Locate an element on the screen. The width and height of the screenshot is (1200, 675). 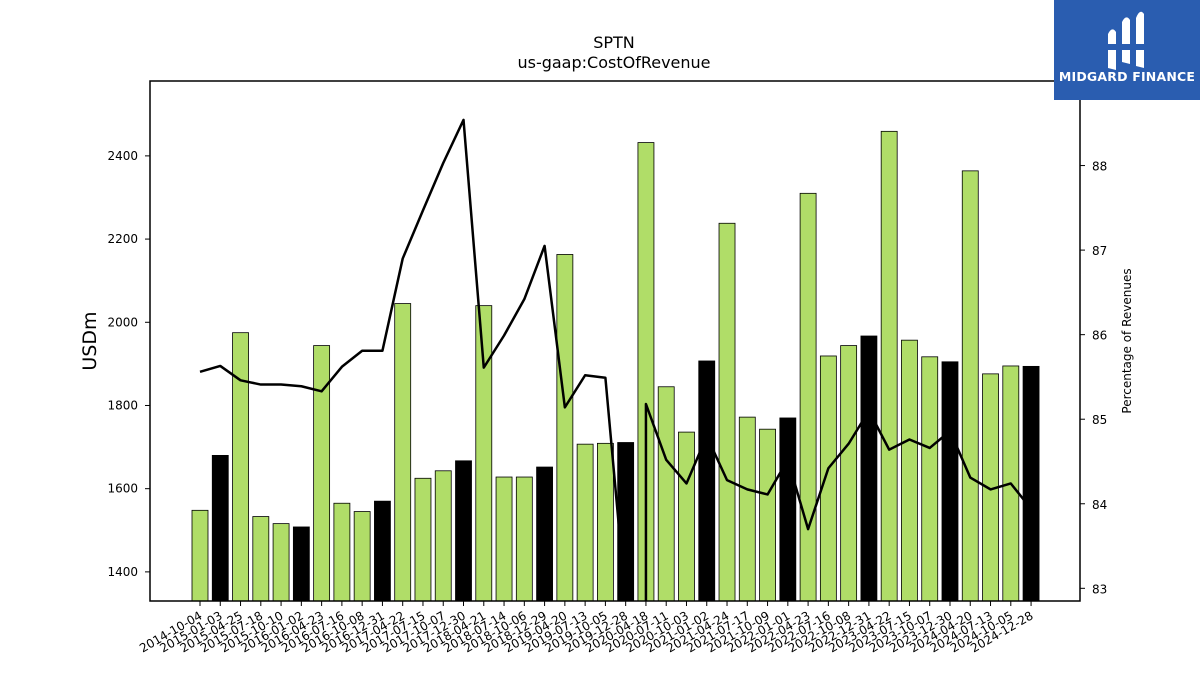
y-axis-label: USDm is located at coordinates (90, 340).